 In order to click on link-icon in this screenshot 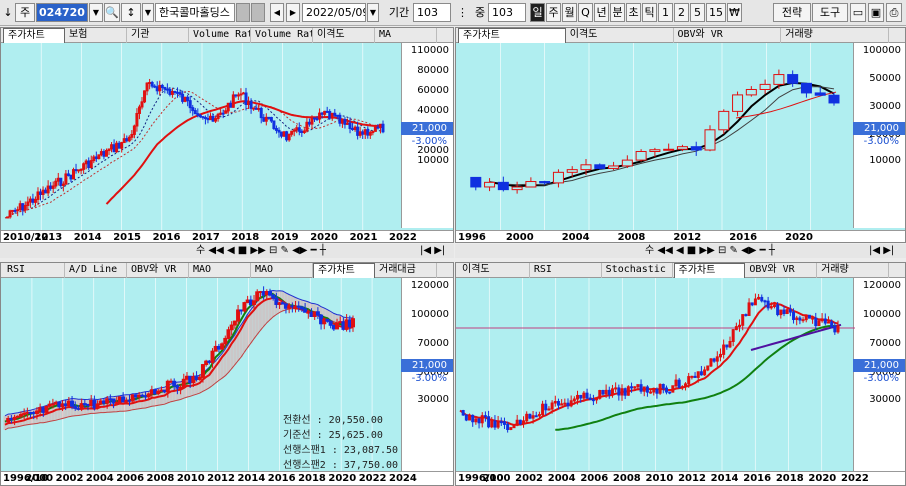, I will do `click(258, 12)`.